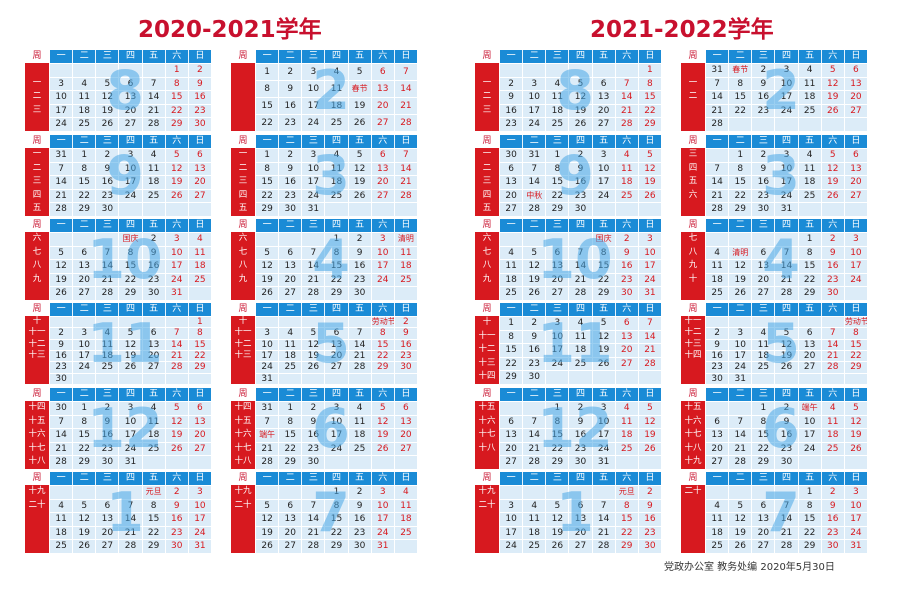  What do you see at coordinates (130, 239) in the screenshot?
I see `week-row: 国庆 2 3 4` at bounding box center [130, 239].